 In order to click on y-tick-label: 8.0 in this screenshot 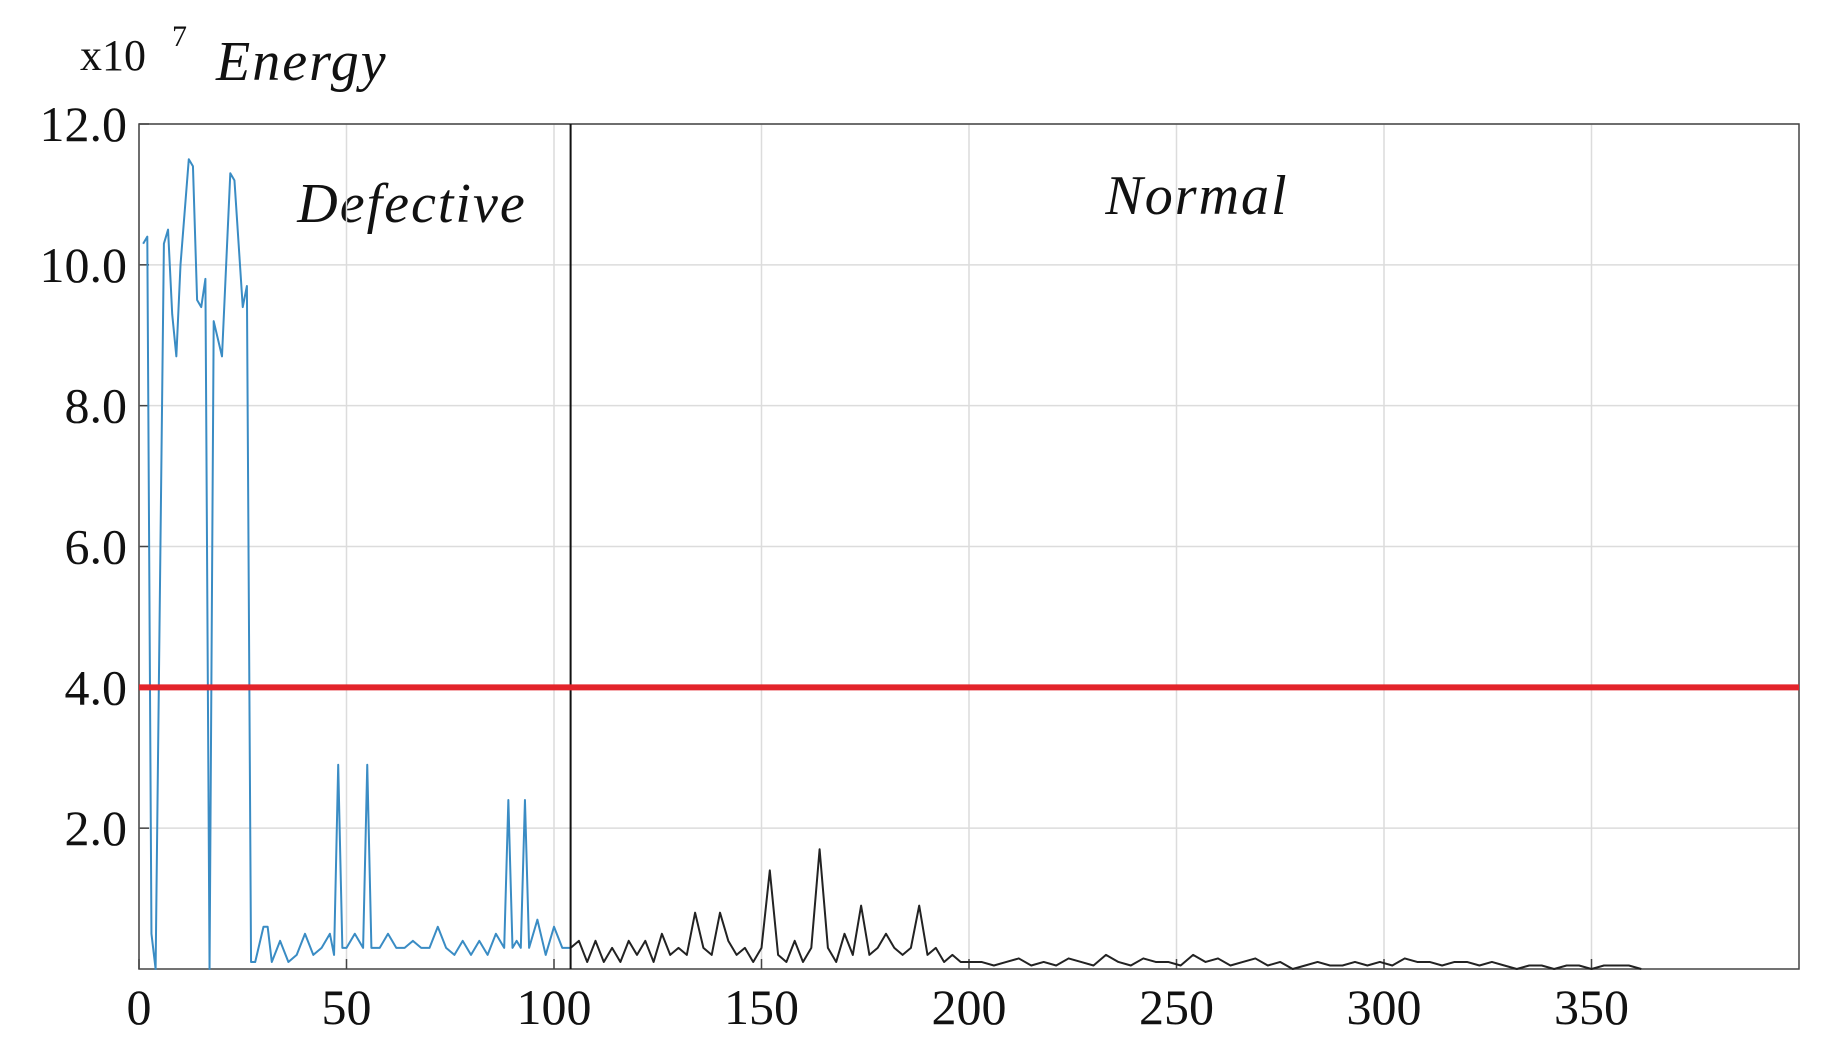, I will do `click(96, 406)`.